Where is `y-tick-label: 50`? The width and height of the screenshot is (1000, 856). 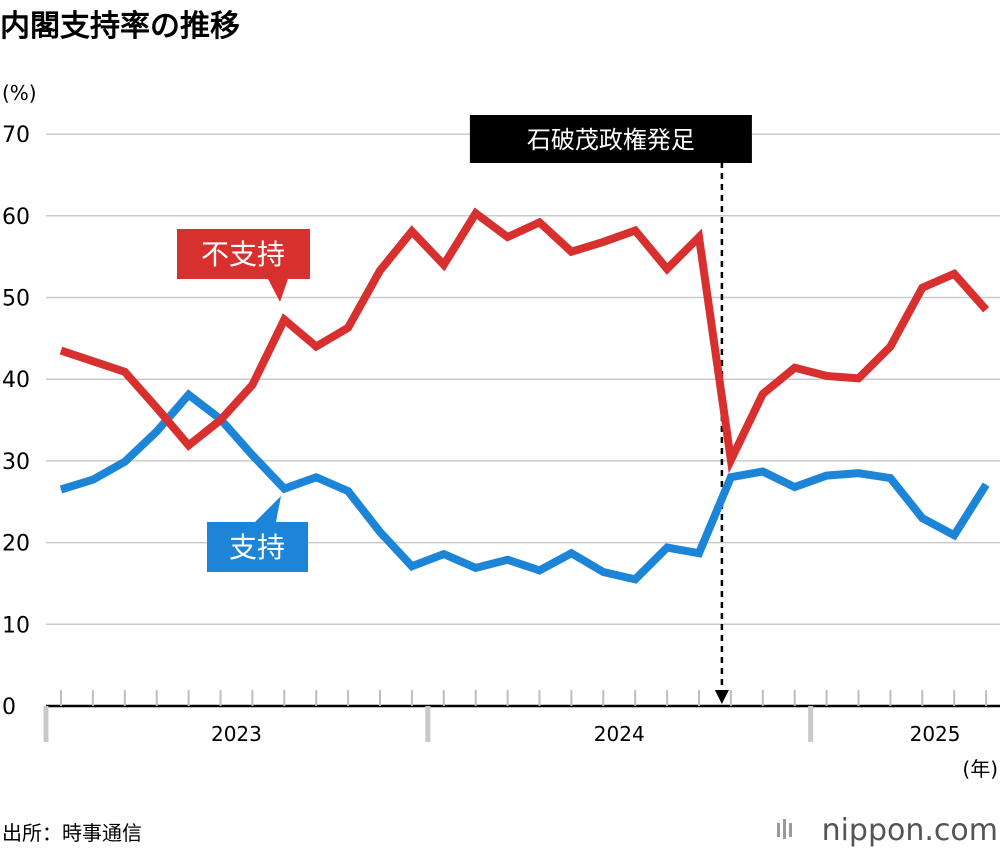 y-tick-label: 50 is located at coordinates (16, 299).